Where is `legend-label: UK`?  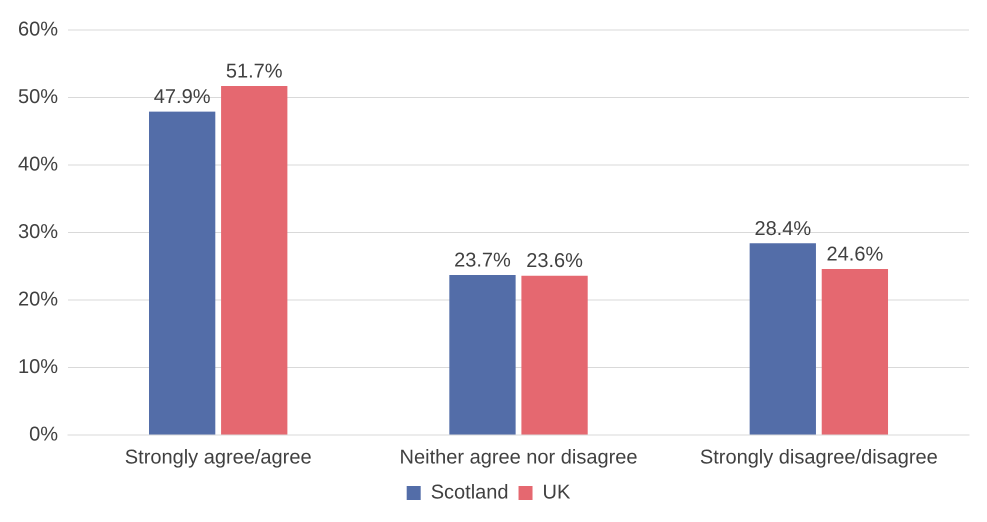
legend-label: UK is located at coordinates (556, 493).